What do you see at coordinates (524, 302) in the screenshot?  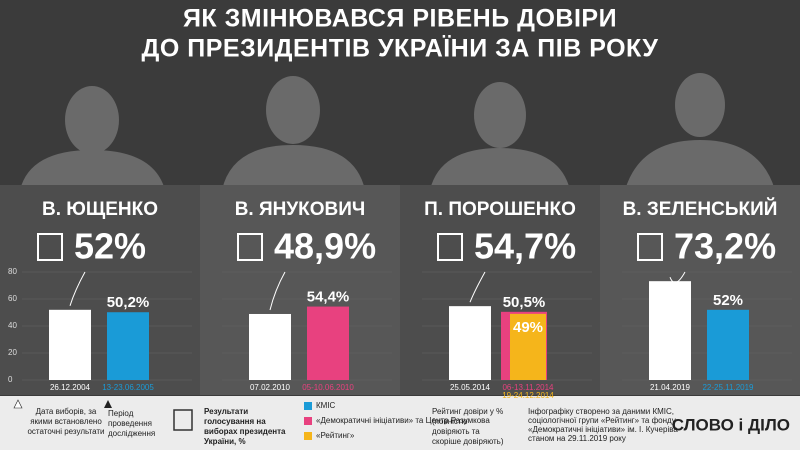 I see `value-label: 50,5%` at bounding box center [524, 302].